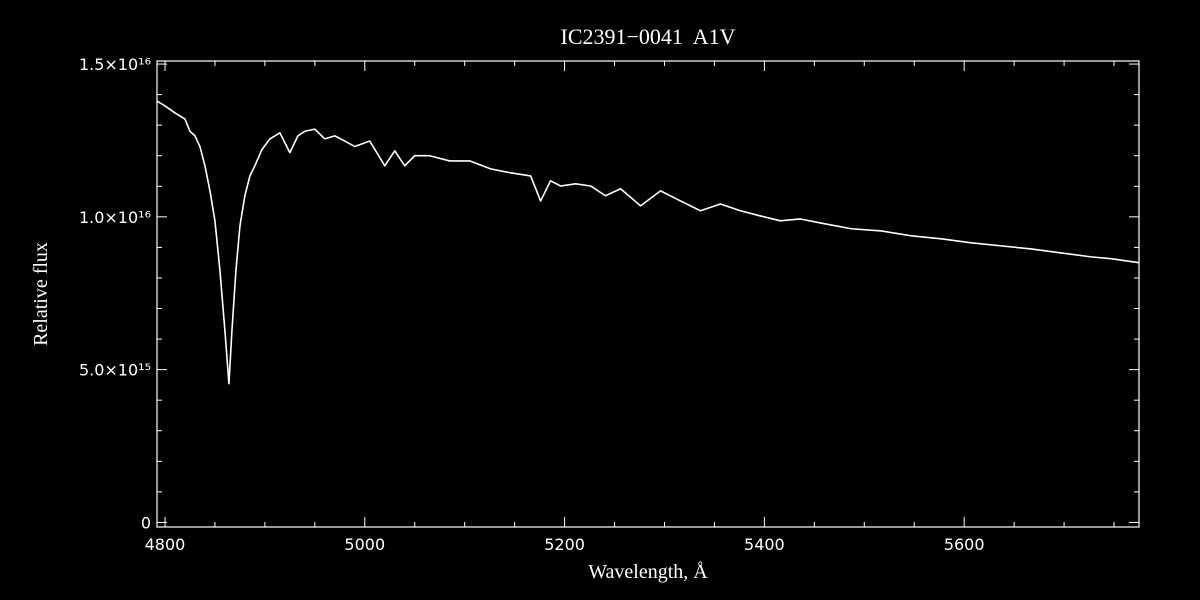 Image resolution: width=1200 pixels, height=600 pixels. Describe the element at coordinates (115, 217) in the screenshot. I see `y-tick-label: 1.0×10¹⁶` at that location.